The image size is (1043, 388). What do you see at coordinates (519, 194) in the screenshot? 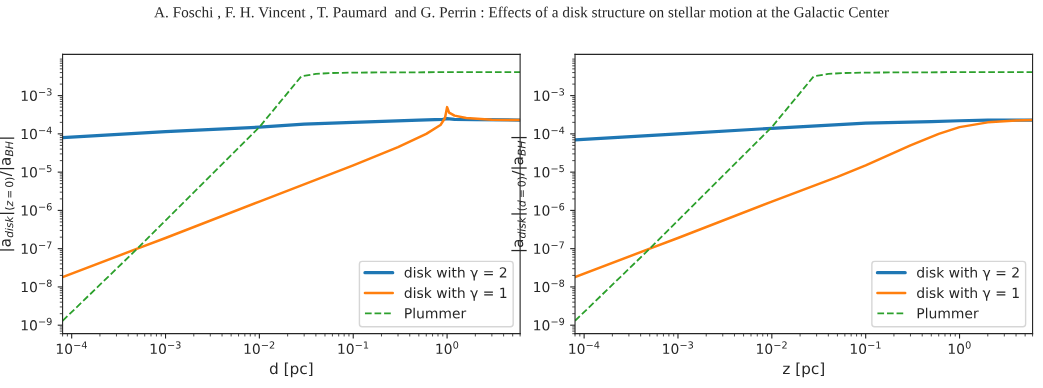
I see `y-axis-title: |a$_{disk}$|$_{(d=0)}$/|a$_{BH}$|` at bounding box center [519, 194].